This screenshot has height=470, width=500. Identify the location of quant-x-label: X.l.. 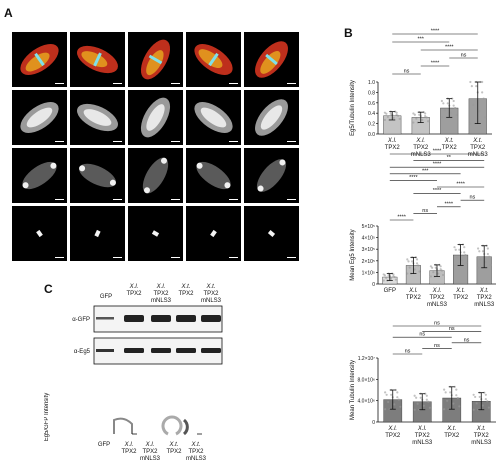
(129, 445).